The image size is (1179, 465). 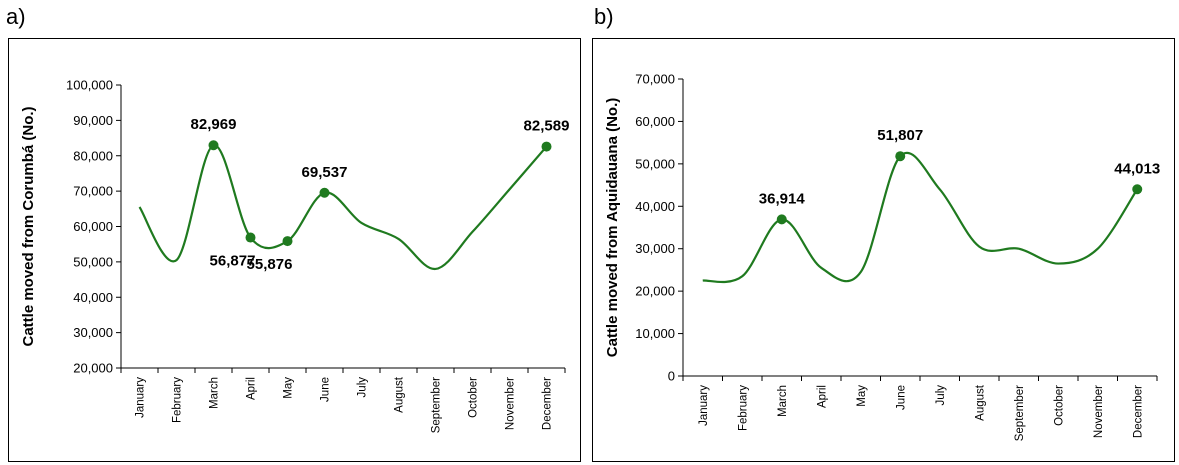 I want to click on chart-b-x-tick-label: December, so click(x=1138, y=411).